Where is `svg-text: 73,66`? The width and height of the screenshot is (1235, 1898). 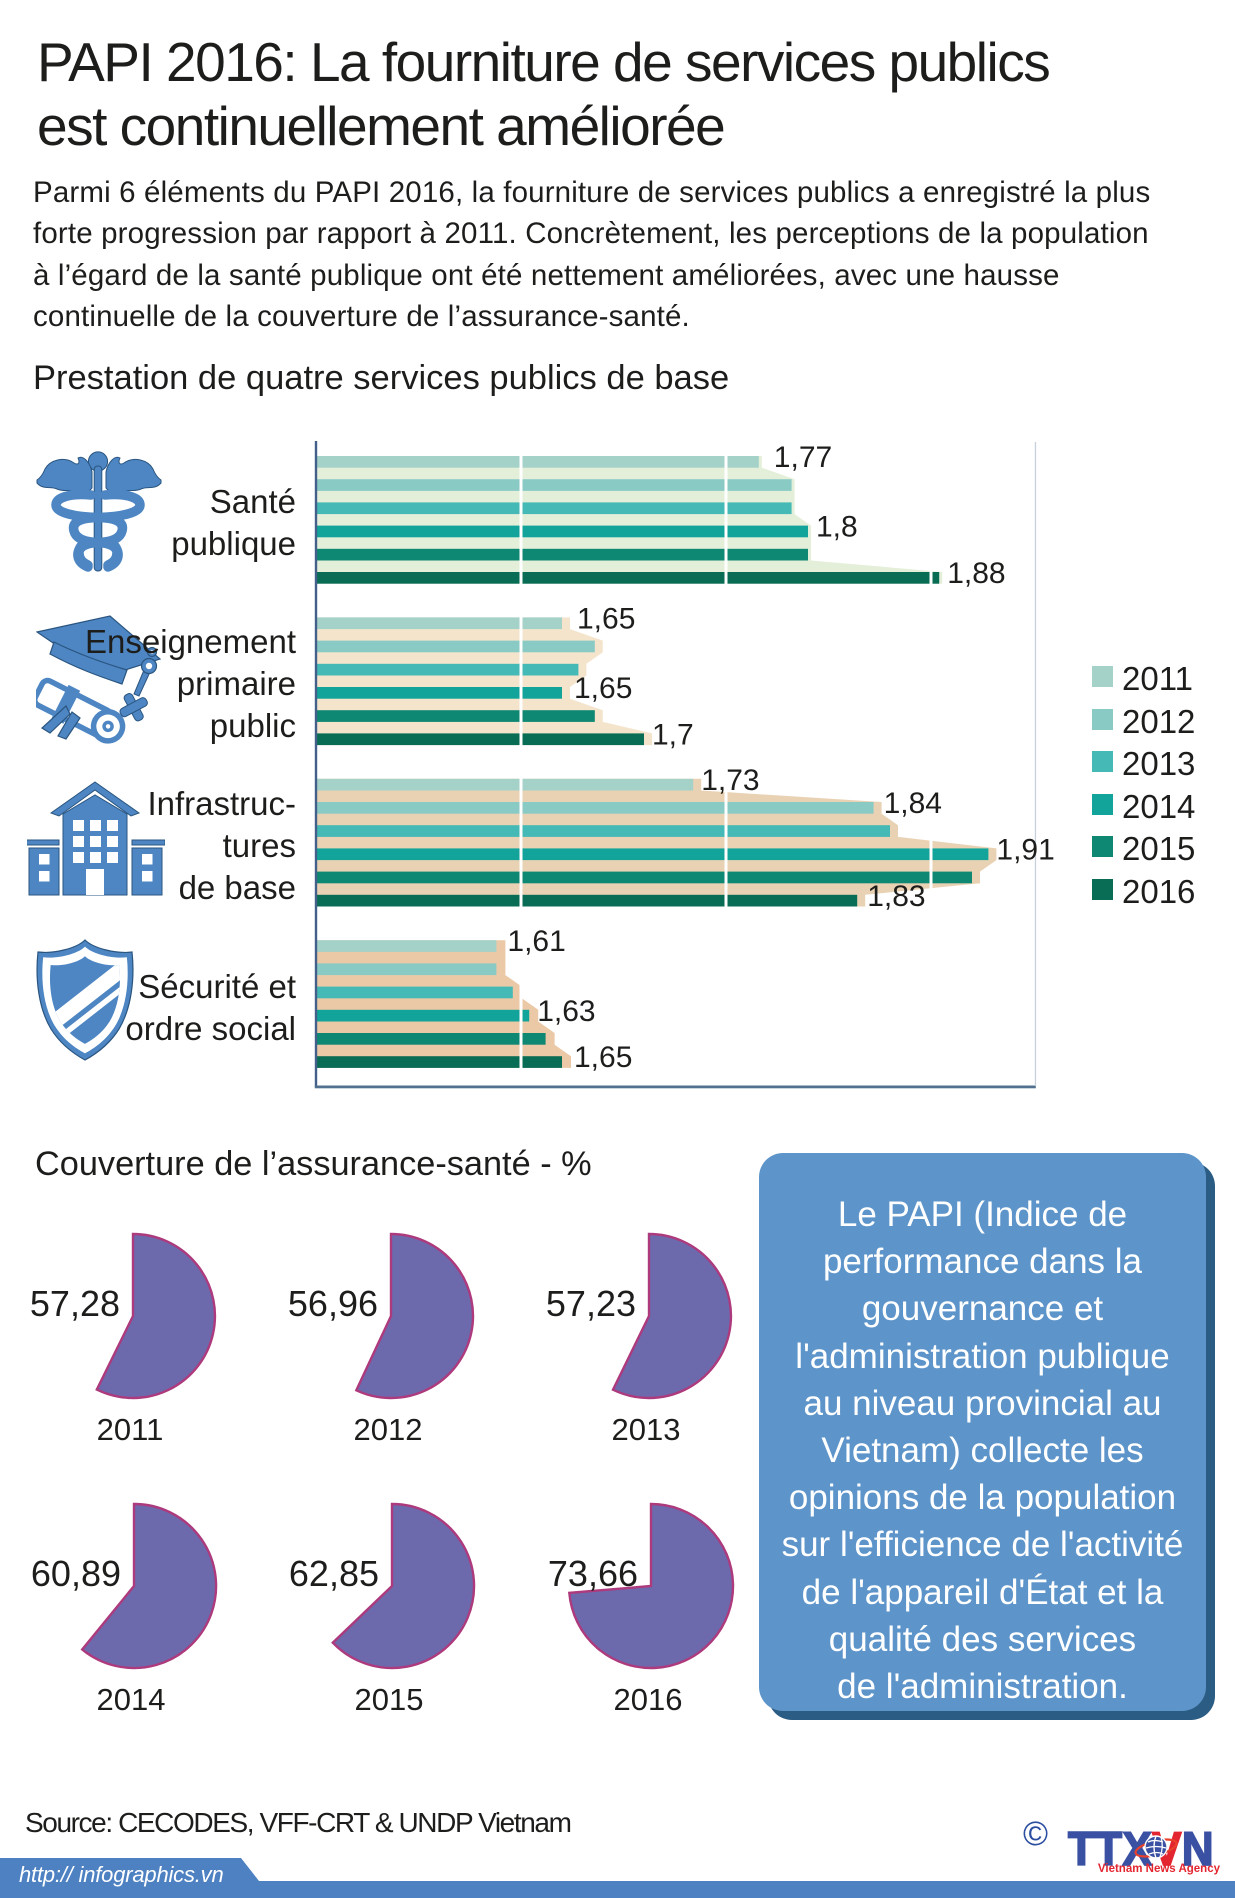
svg-text: 73,66 is located at coordinates (593, 1573).